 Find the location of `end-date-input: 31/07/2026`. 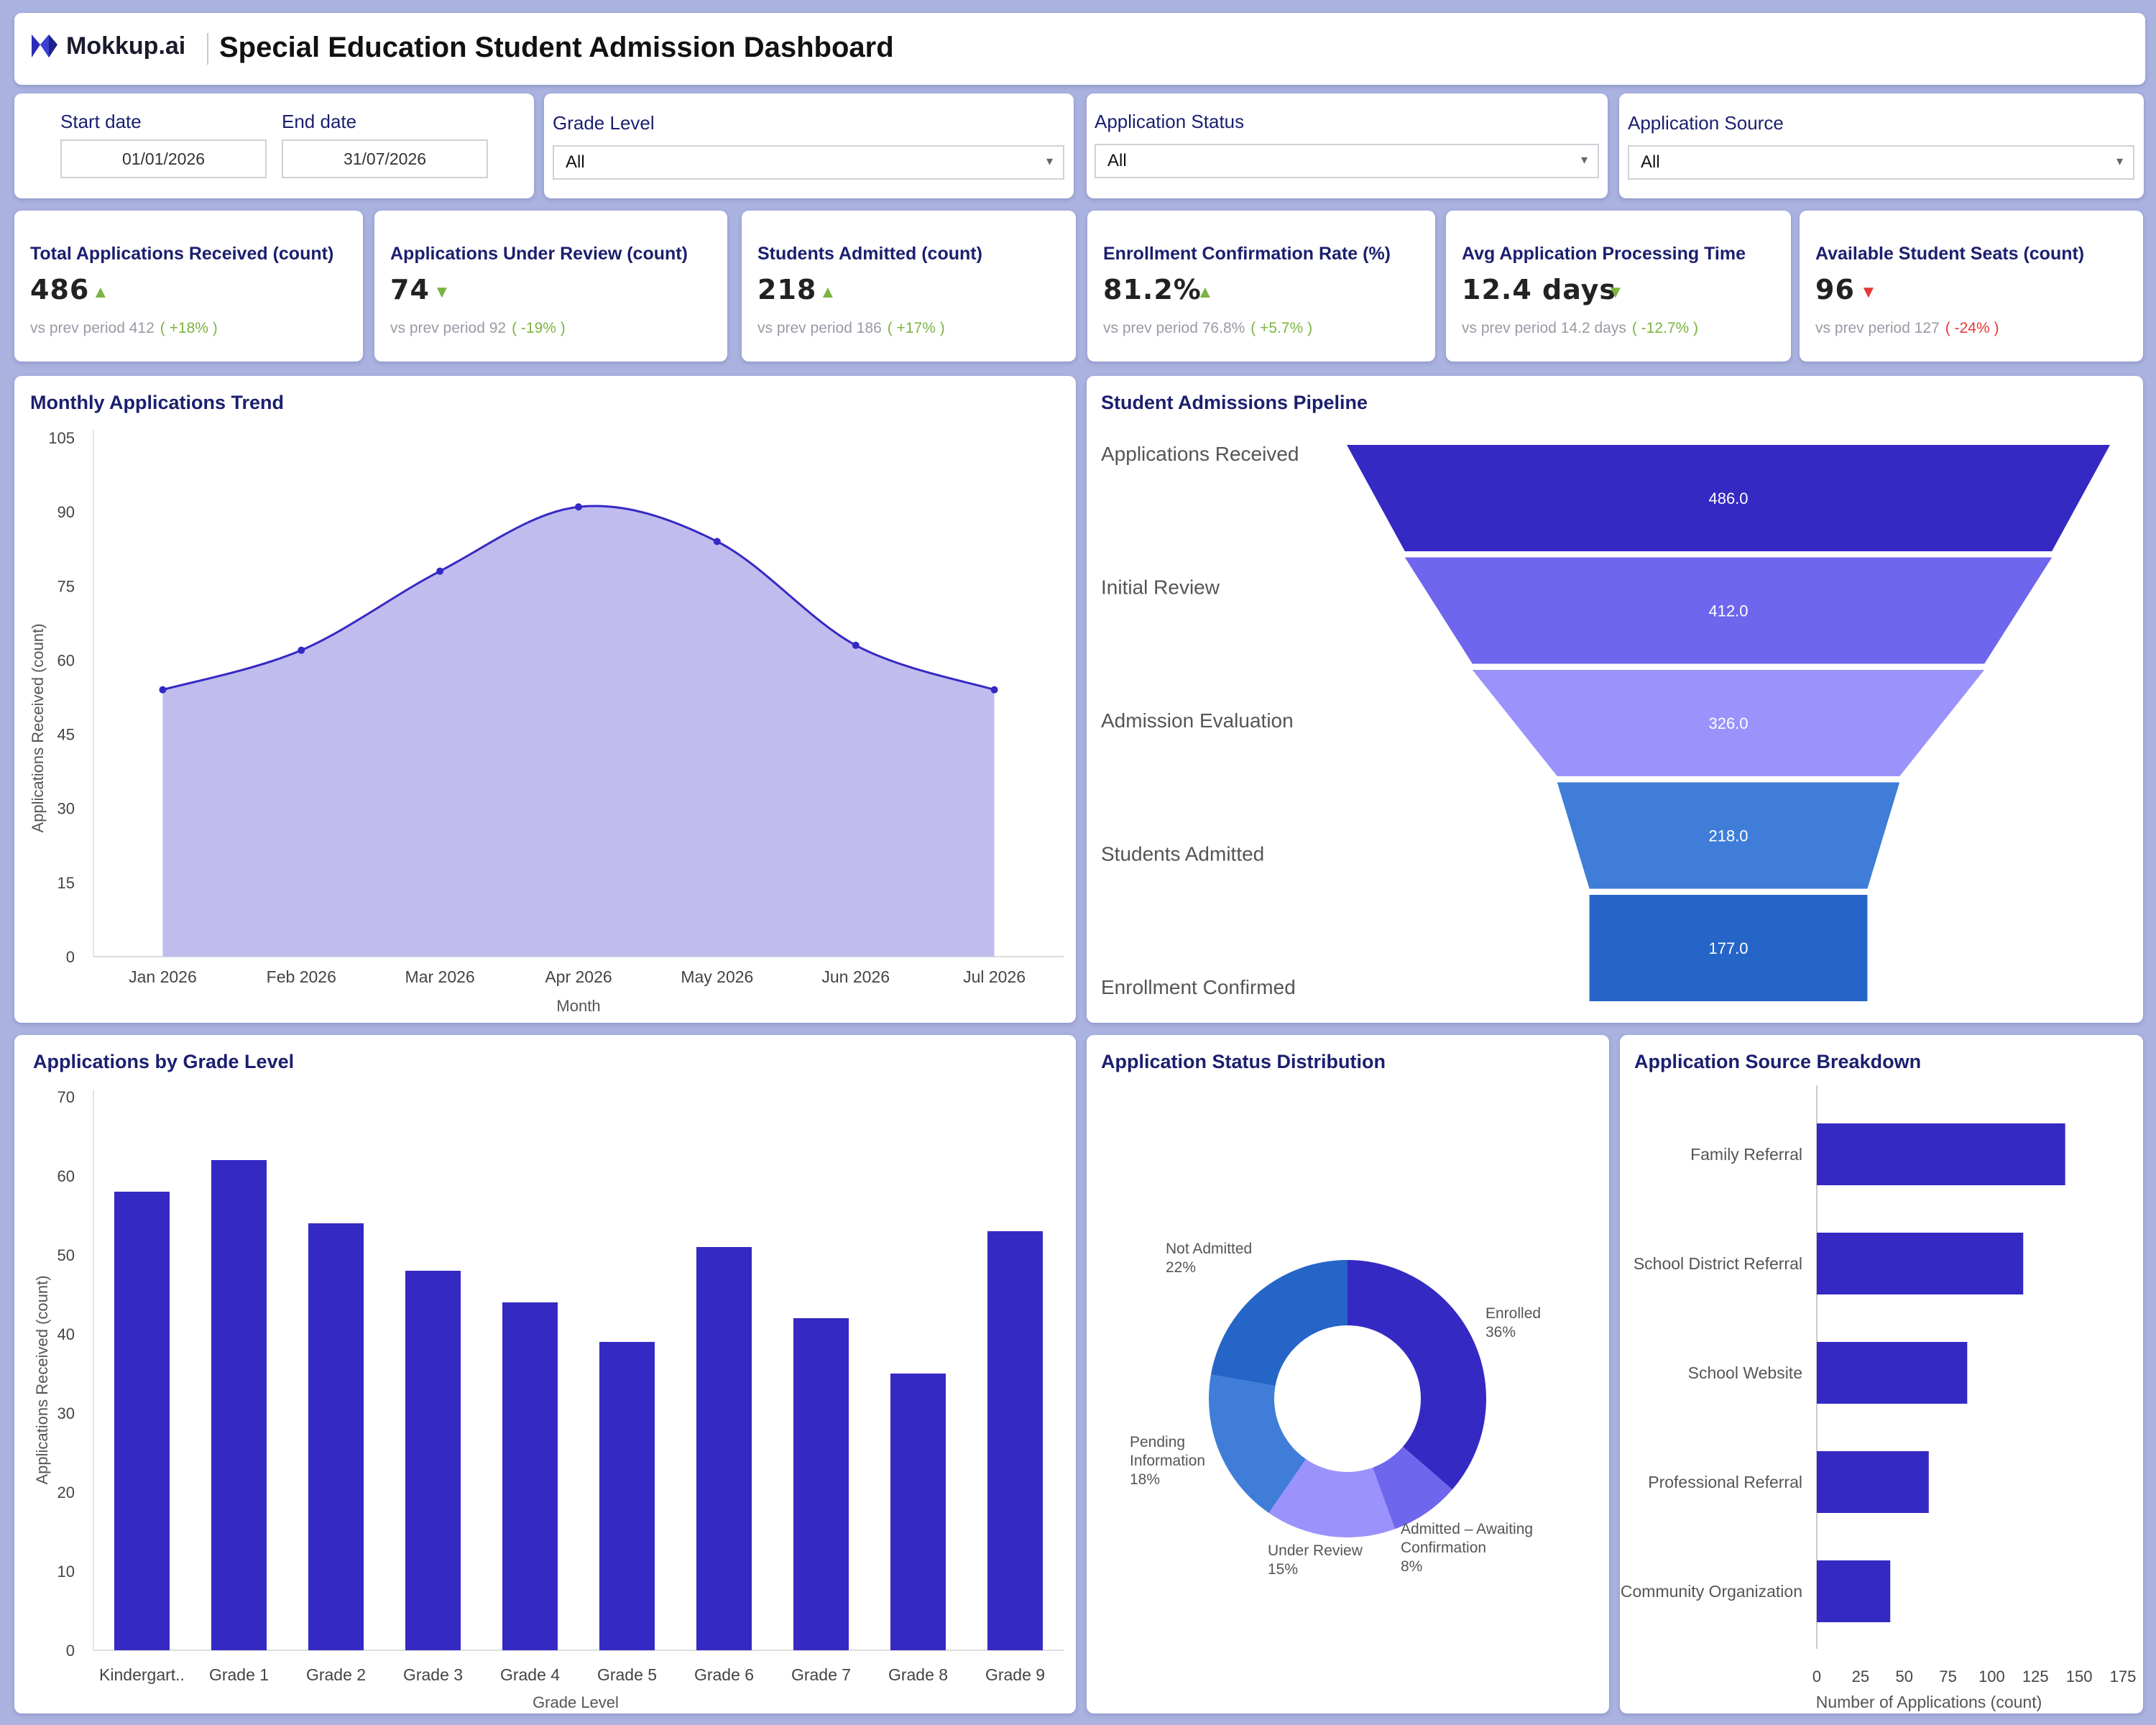

end-date-input: 31/07/2026 is located at coordinates (385, 158).